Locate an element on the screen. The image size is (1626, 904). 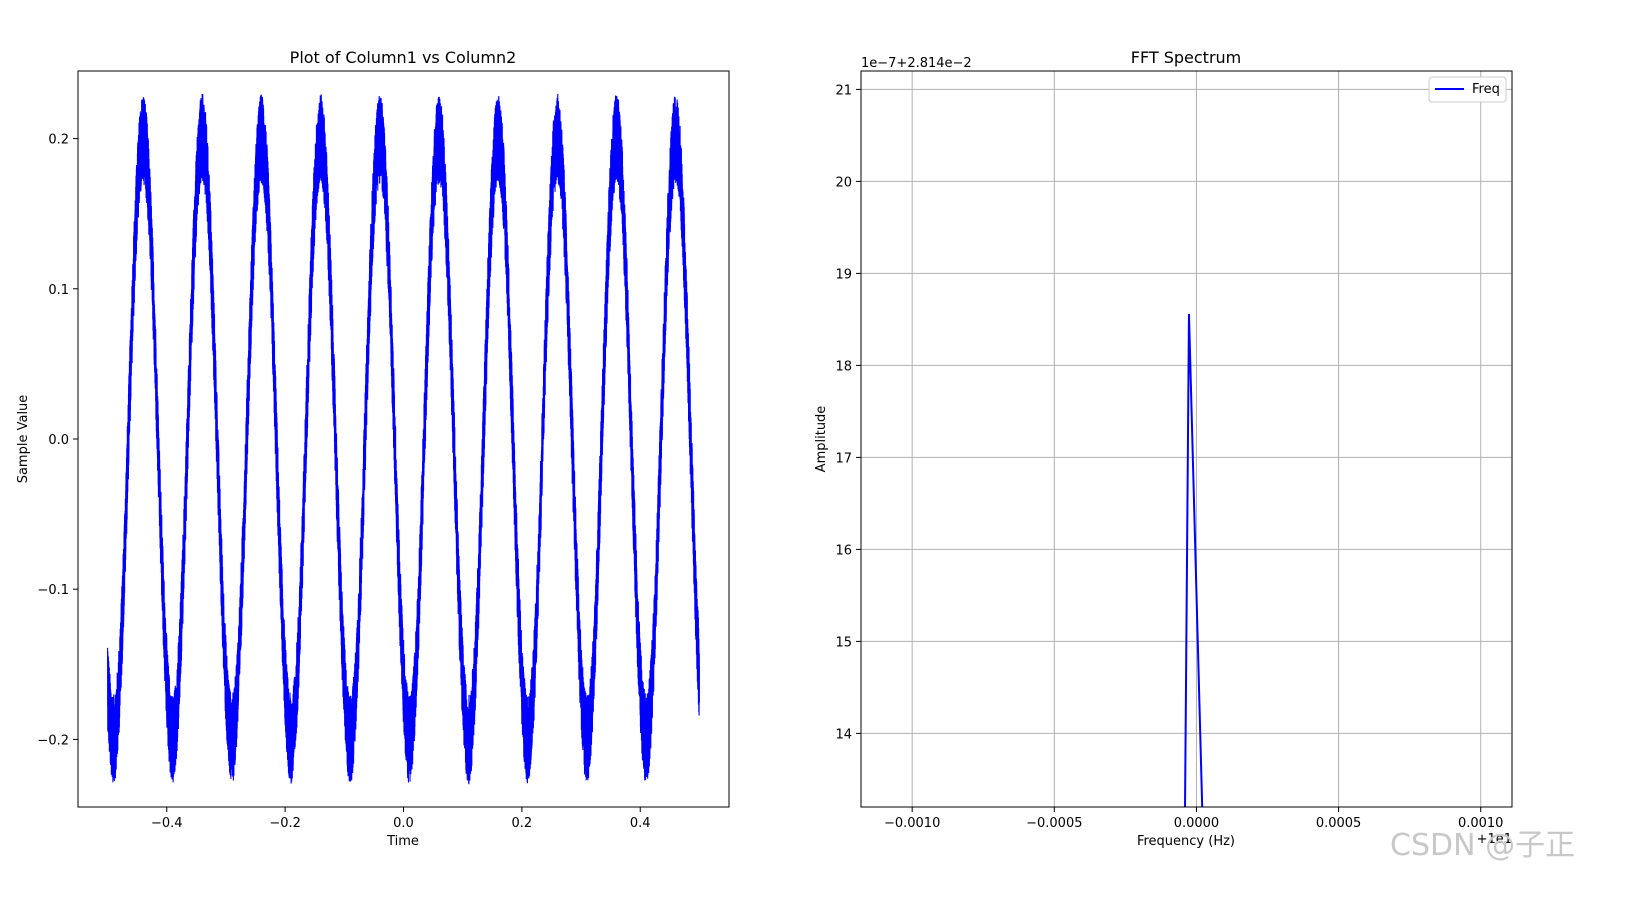
y-tick-label: 17 is located at coordinates (843, 458).